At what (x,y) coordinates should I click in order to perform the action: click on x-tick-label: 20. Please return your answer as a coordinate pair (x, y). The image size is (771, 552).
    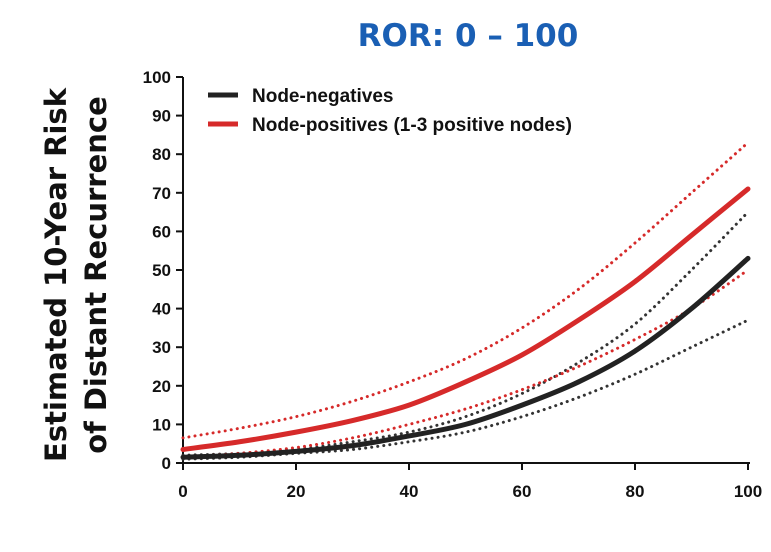
    Looking at the image, I should click on (296, 491).